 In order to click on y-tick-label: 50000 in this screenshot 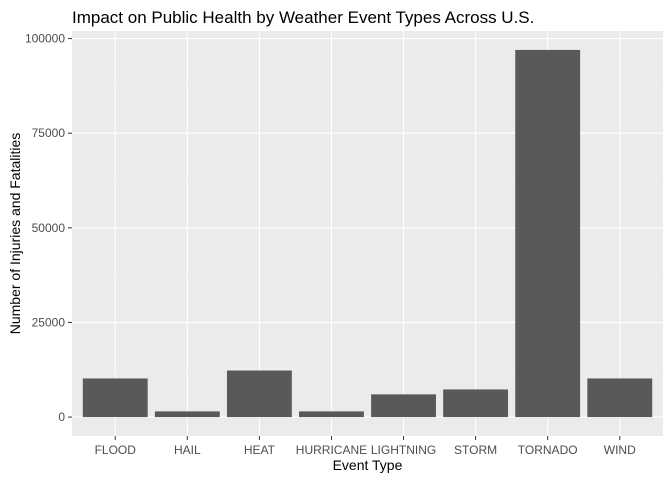, I will do `click(49, 228)`.